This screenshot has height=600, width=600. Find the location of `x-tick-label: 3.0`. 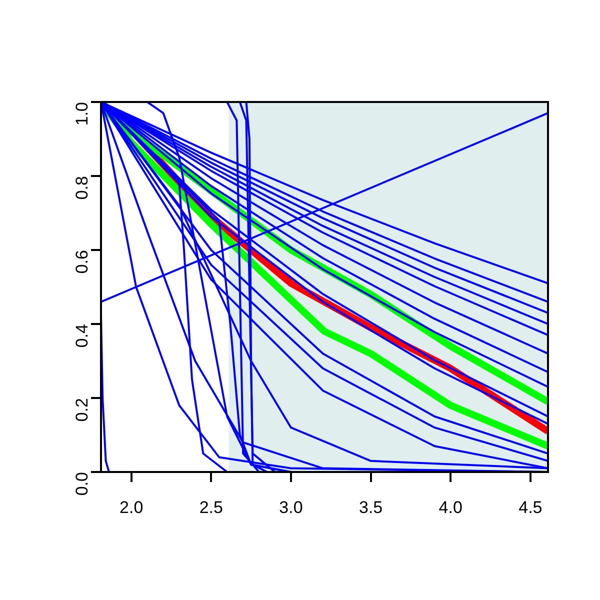

x-tick-label: 3.0 is located at coordinates (291, 507).